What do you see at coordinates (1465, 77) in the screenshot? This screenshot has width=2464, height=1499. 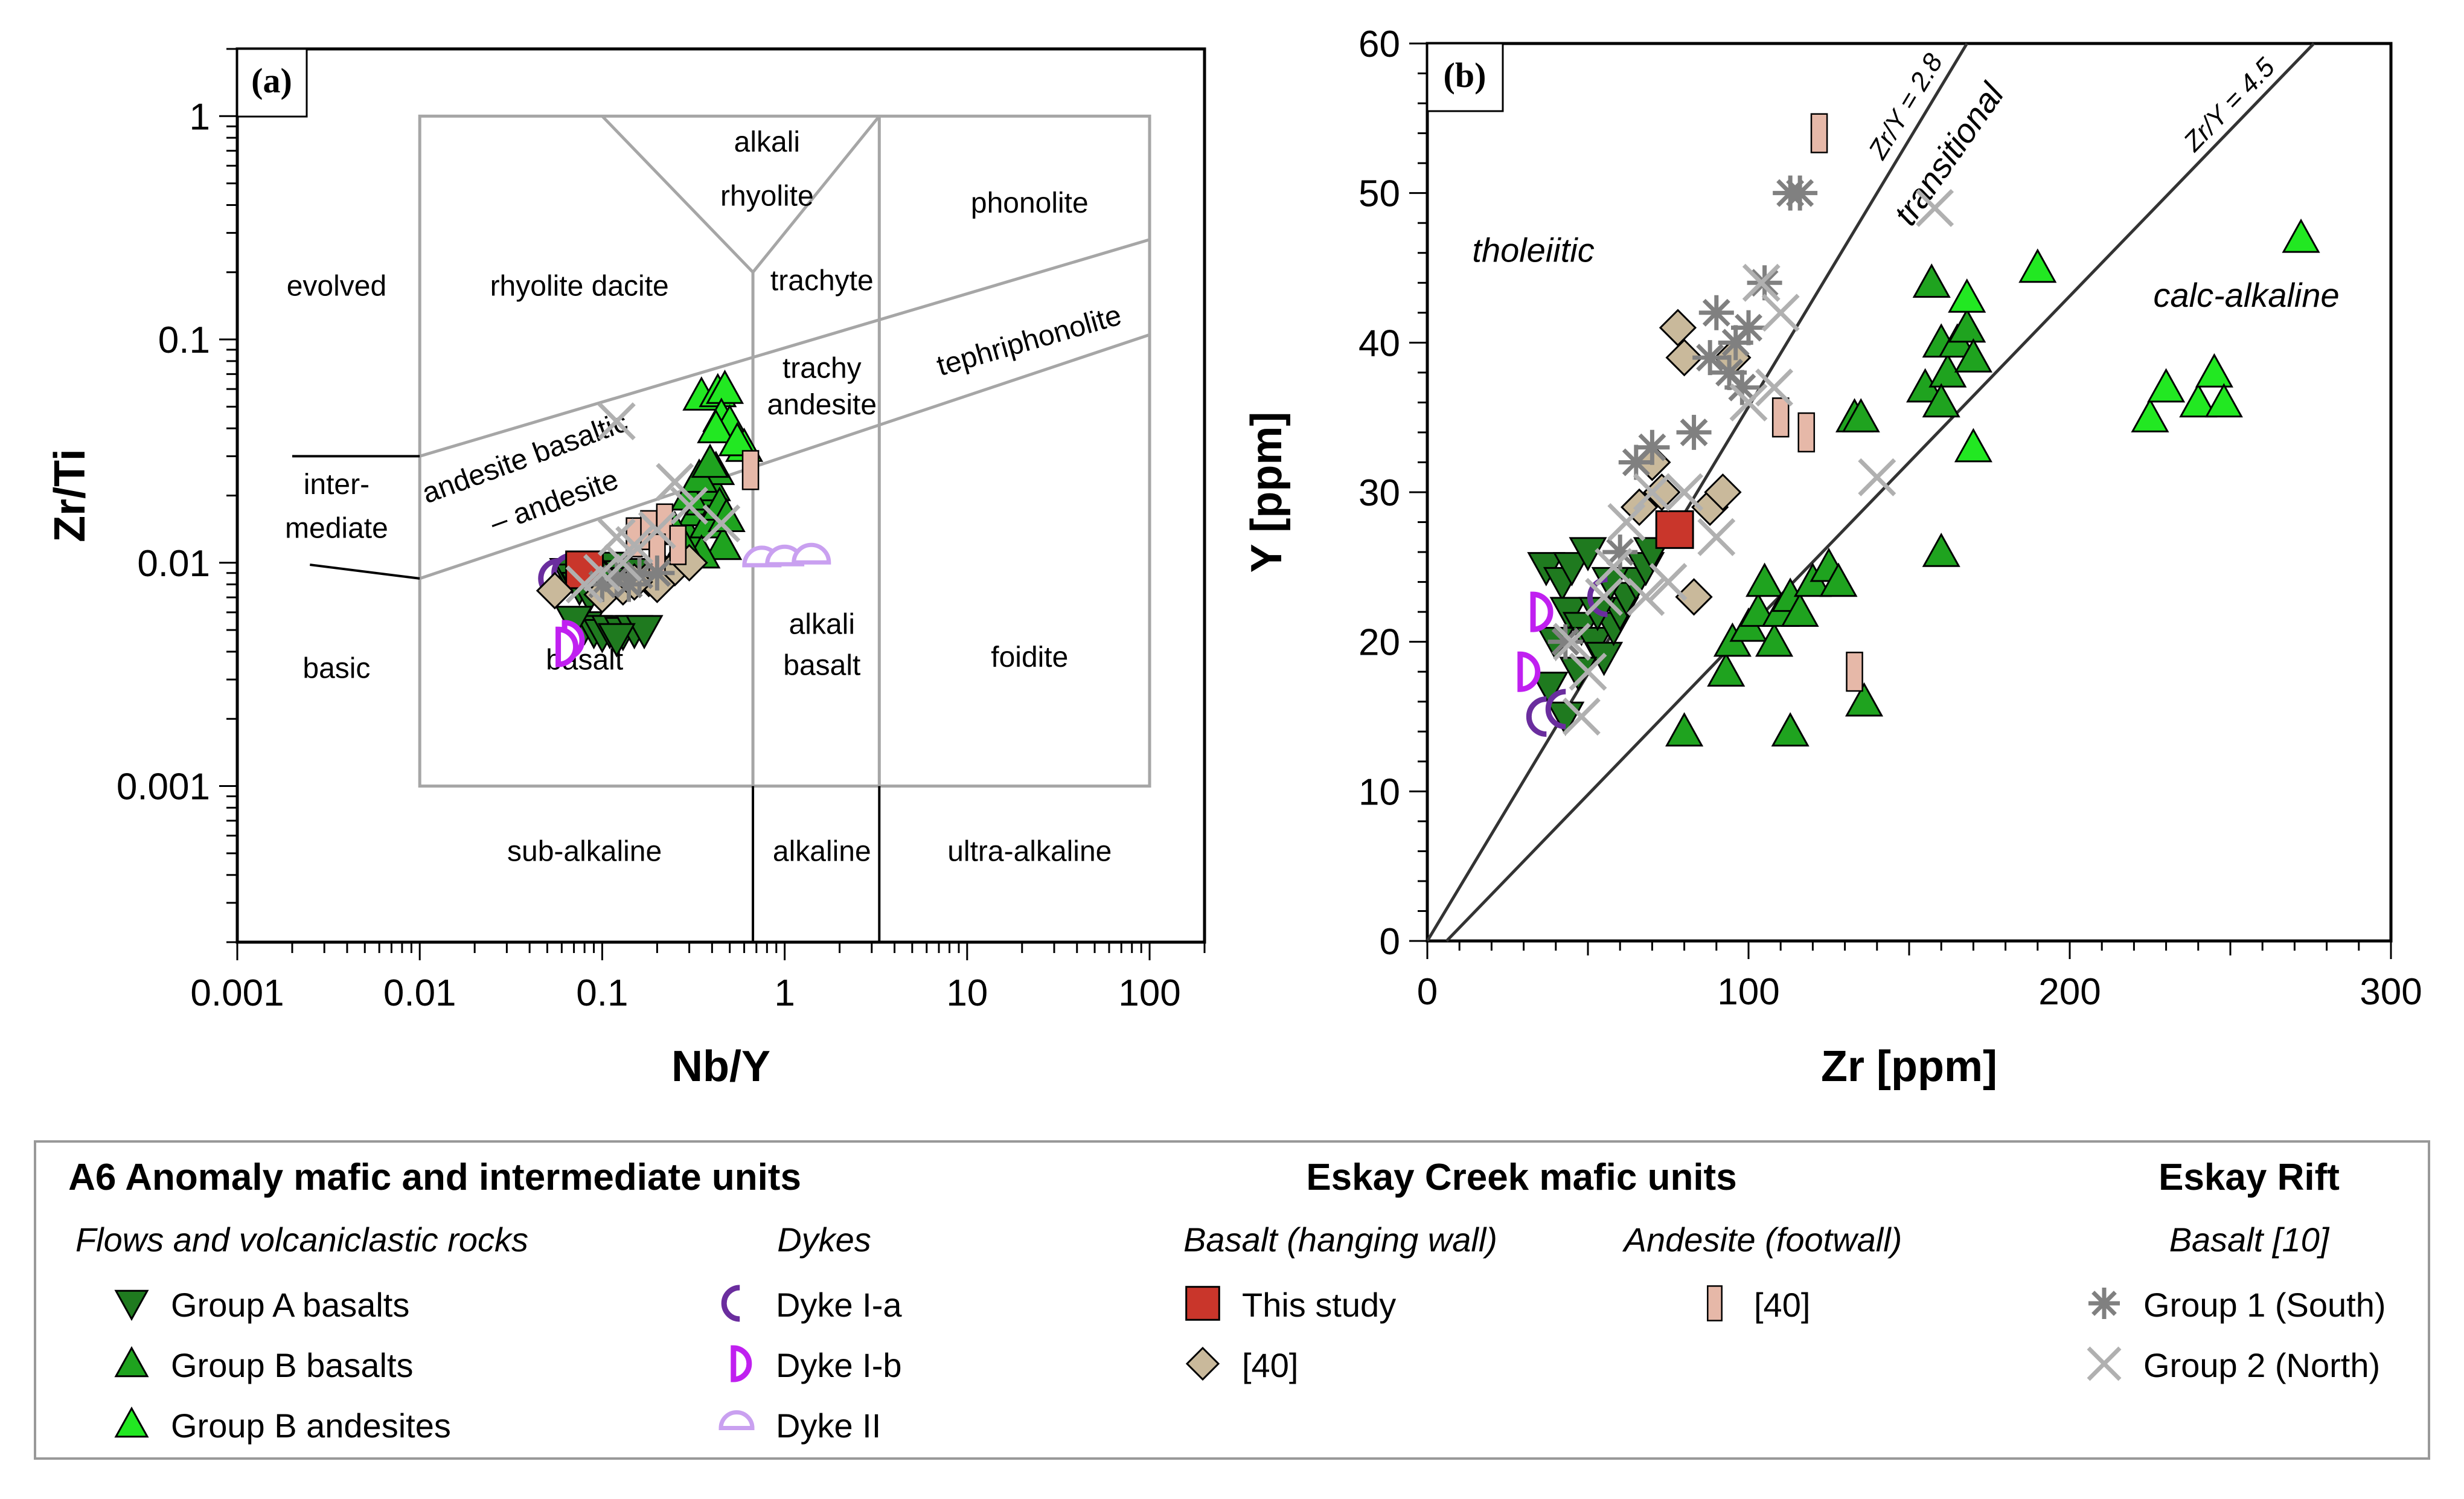 I see `panel-label-box` at bounding box center [1465, 77].